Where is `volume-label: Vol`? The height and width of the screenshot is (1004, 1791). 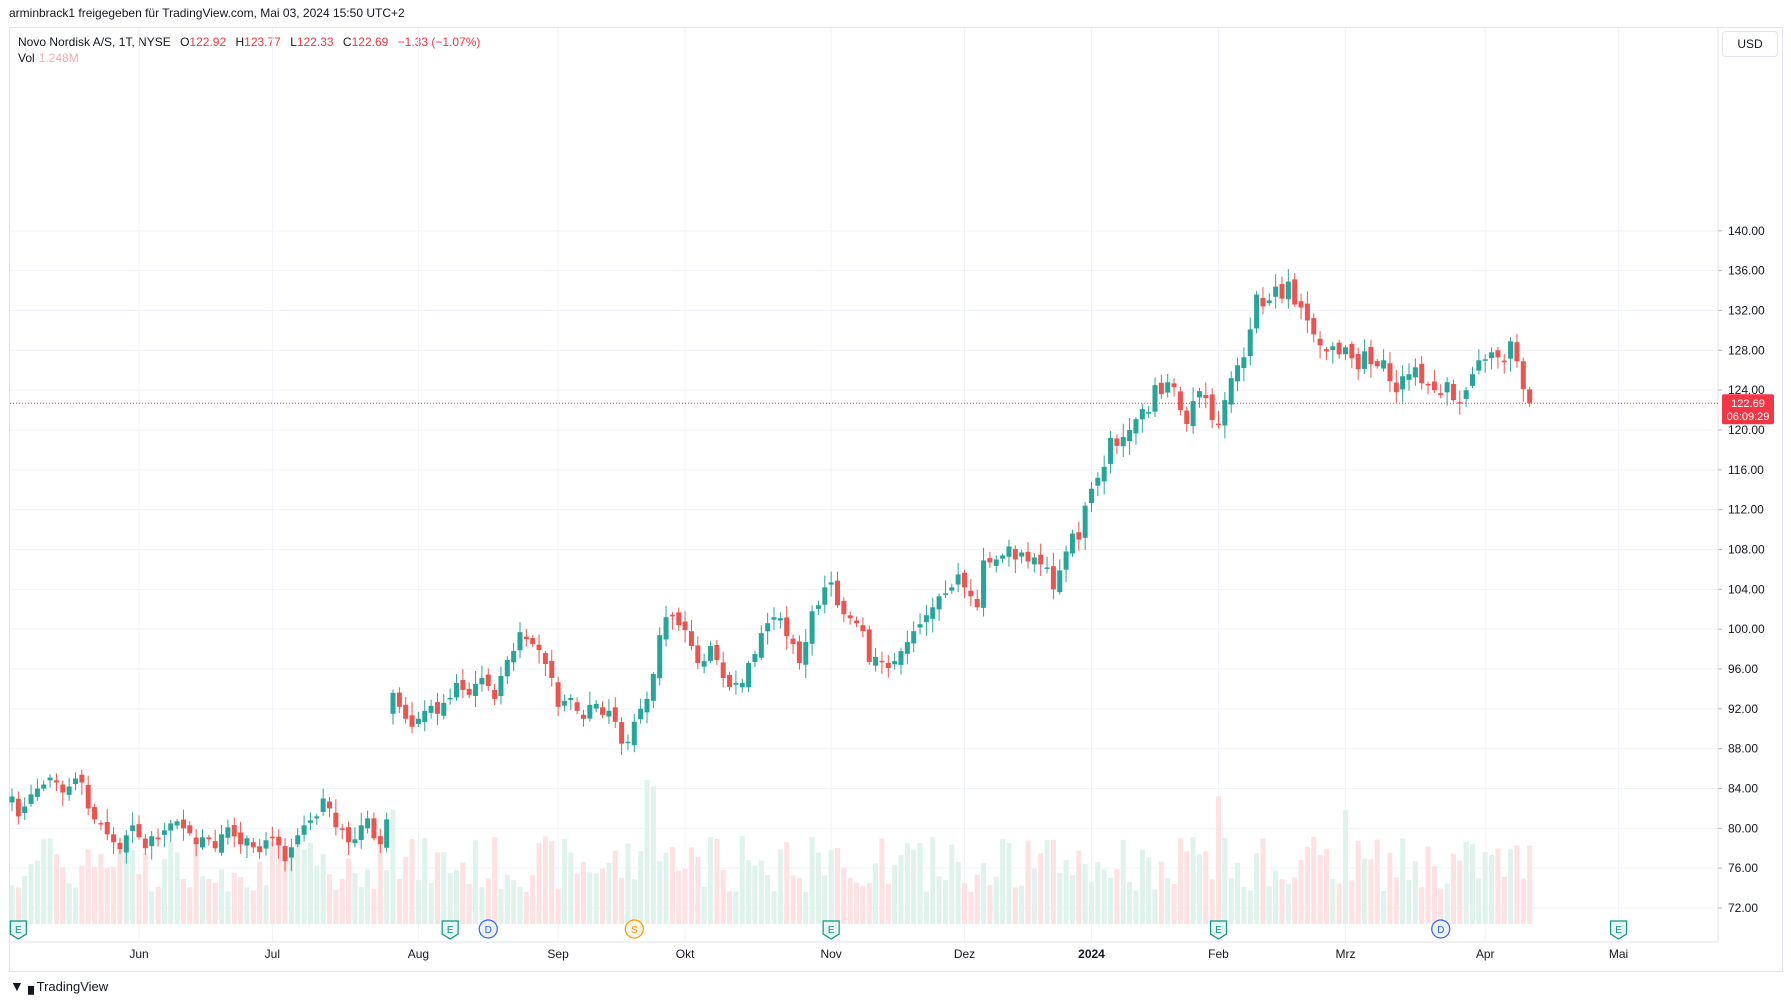
volume-label: Vol is located at coordinates (26, 58).